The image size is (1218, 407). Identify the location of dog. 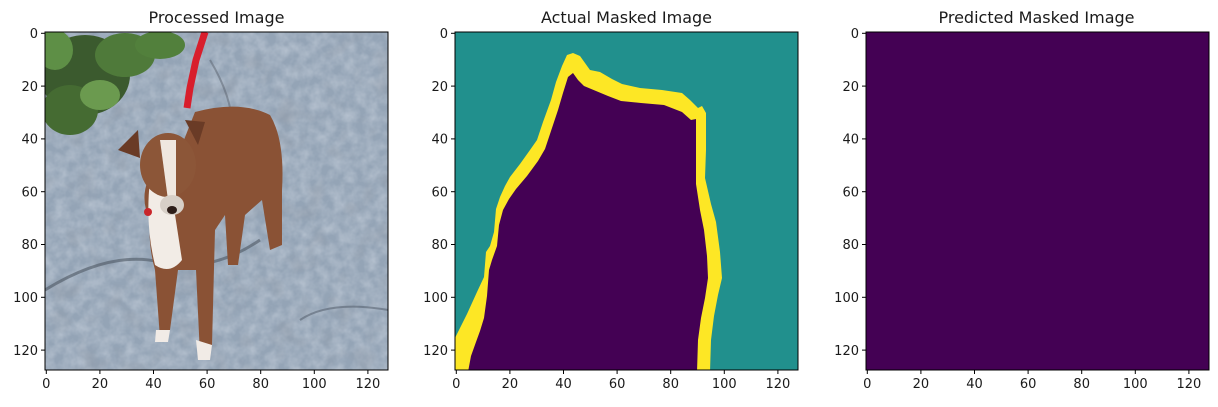
(200, 233).